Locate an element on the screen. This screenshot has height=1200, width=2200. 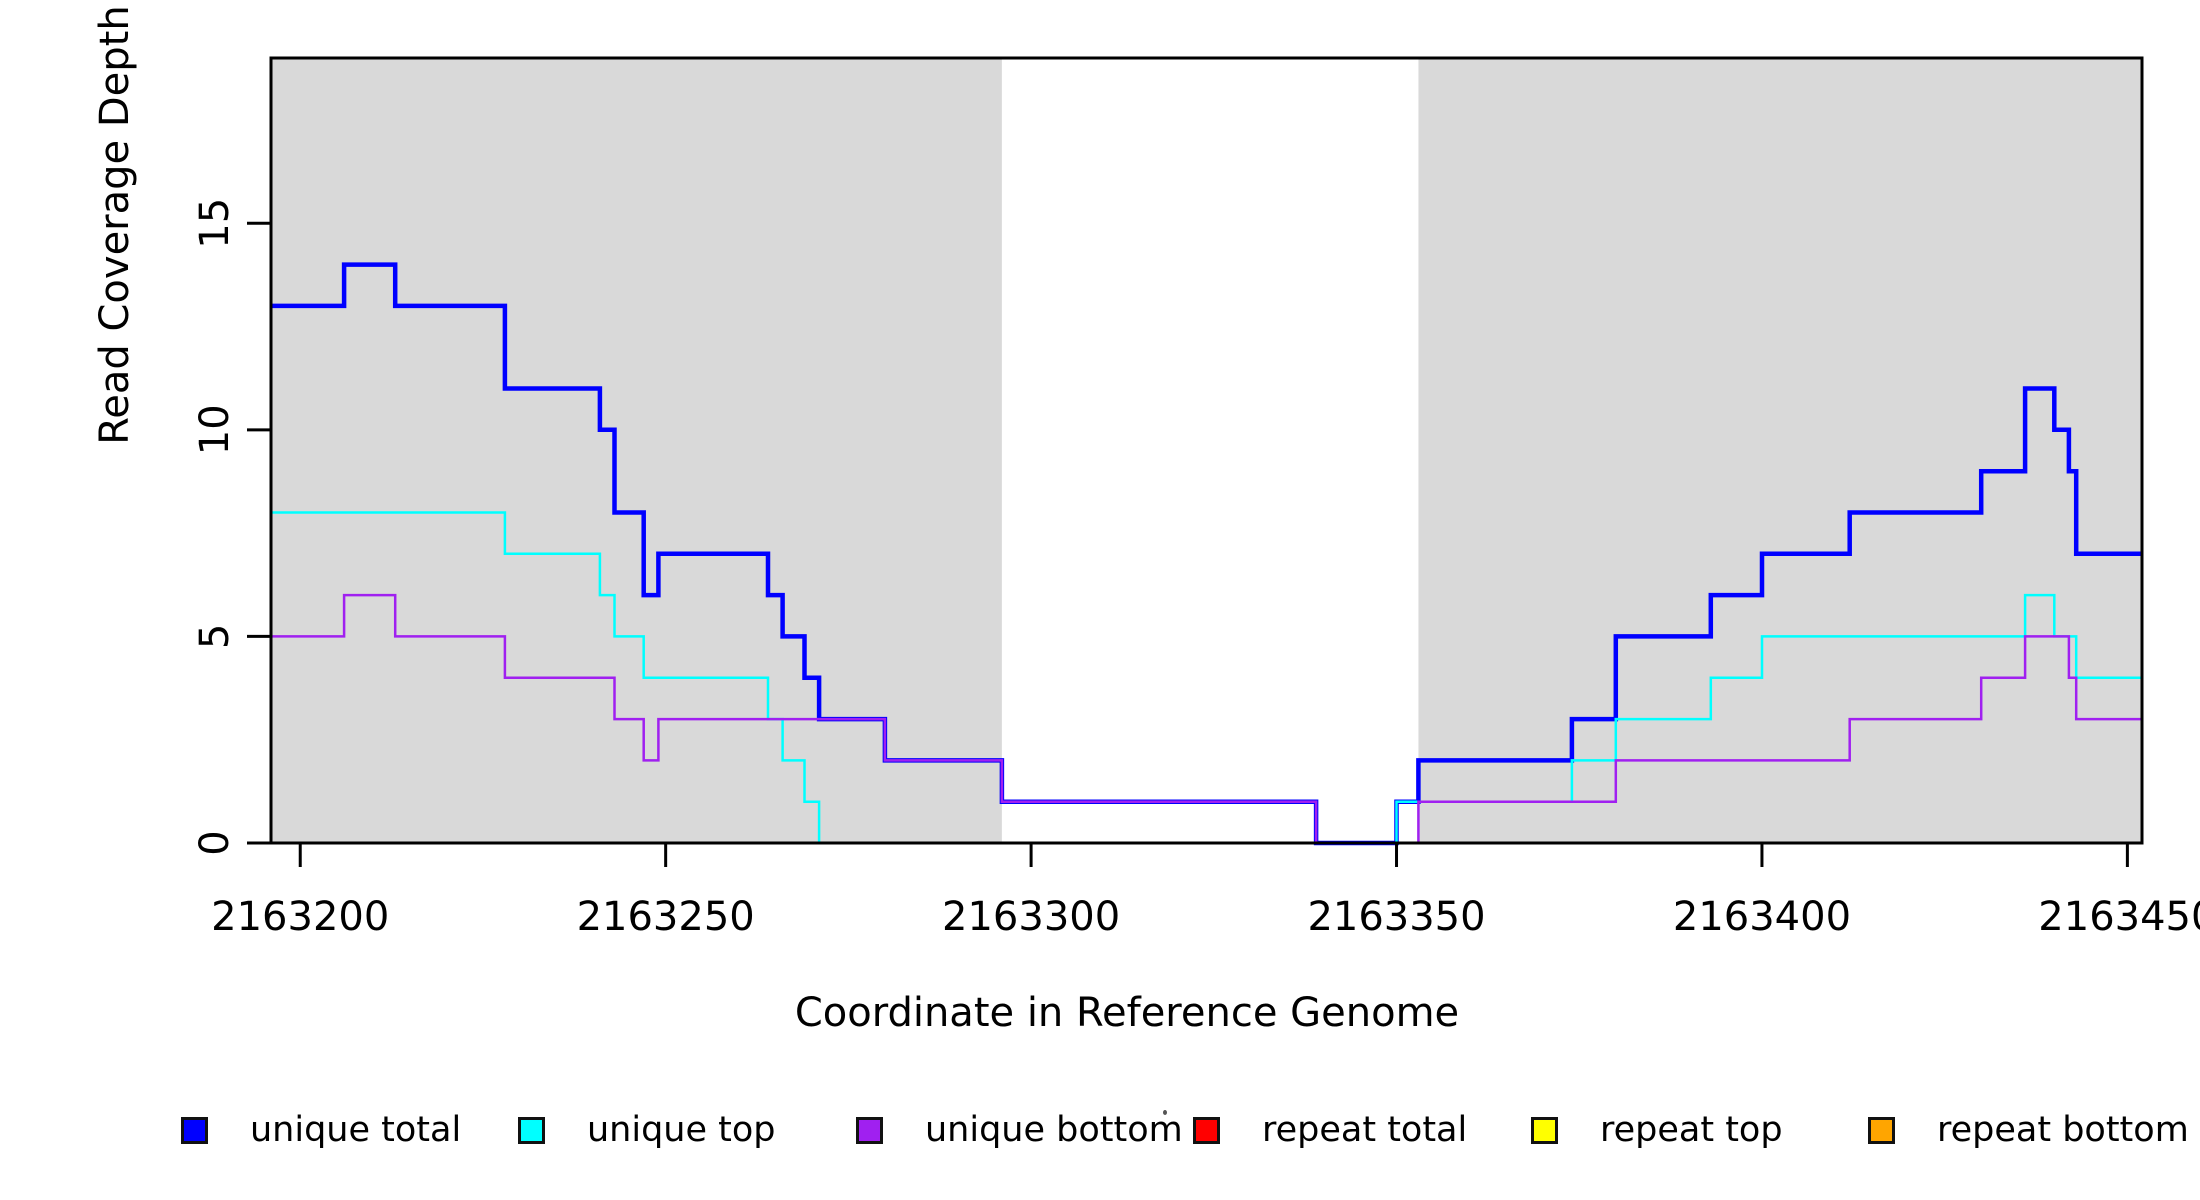
legend-label: repeat total is located at coordinates (1365, 1130).